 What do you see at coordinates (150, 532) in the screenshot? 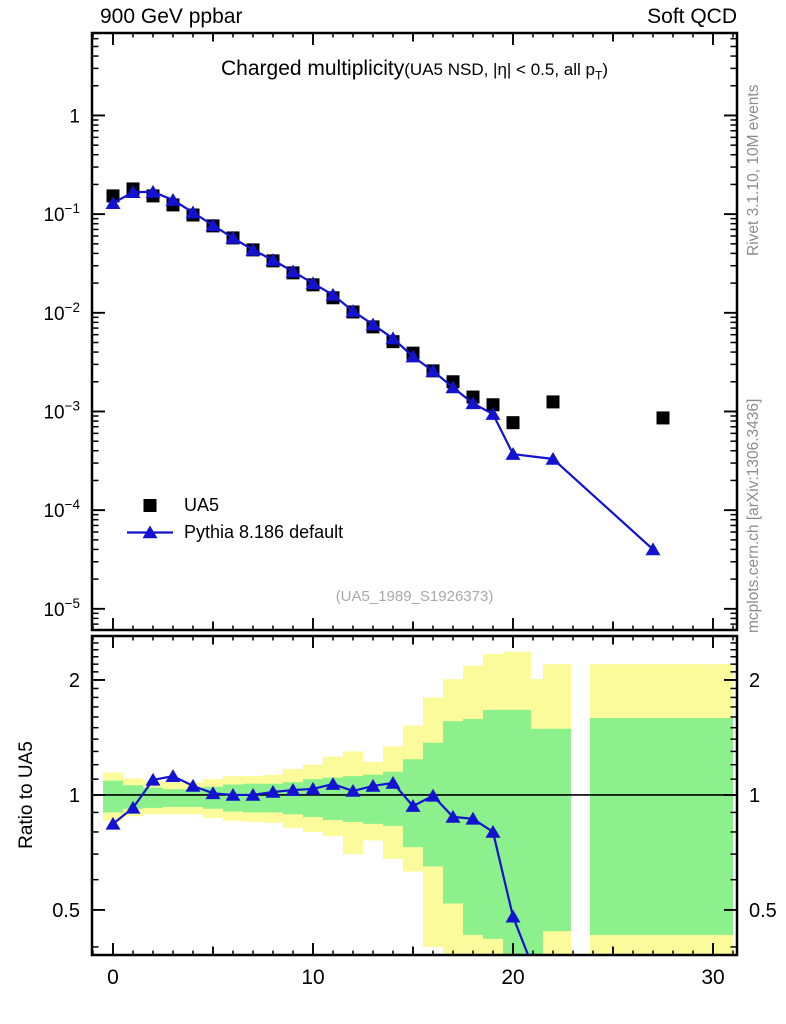
I see `pythia-triangle-line-marker-icon` at bounding box center [150, 532].